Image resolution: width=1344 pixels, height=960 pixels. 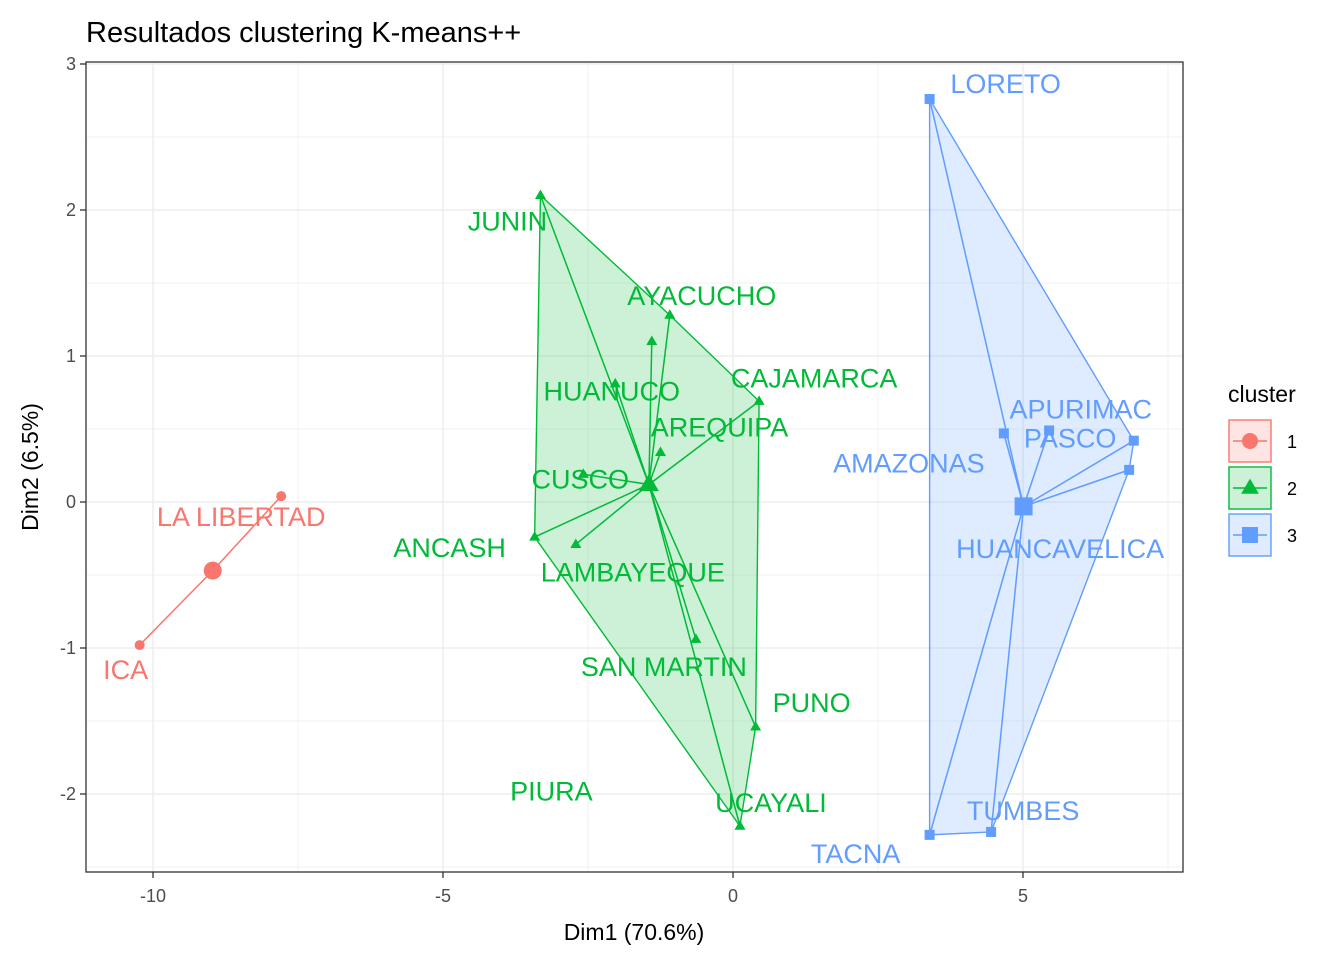 I want to click on y-tick-label: -2, so click(x=68, y=794).